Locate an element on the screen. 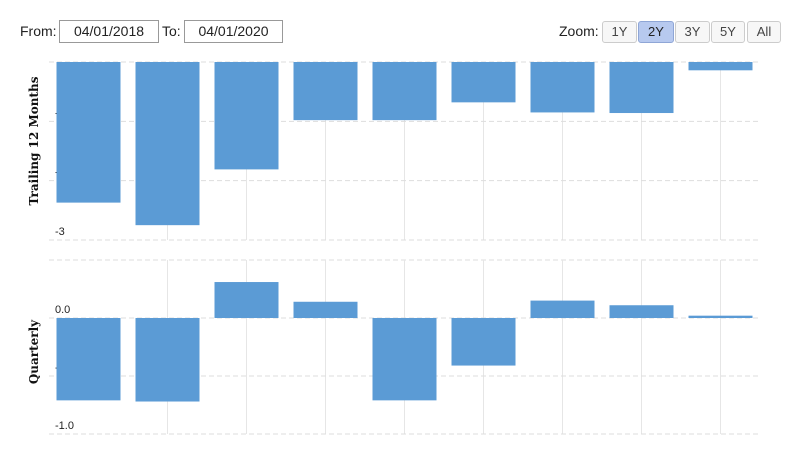 The width and height of the screenshot is (802, 452). from-input: 04/01/2018 is located at coordinates (109, 31).